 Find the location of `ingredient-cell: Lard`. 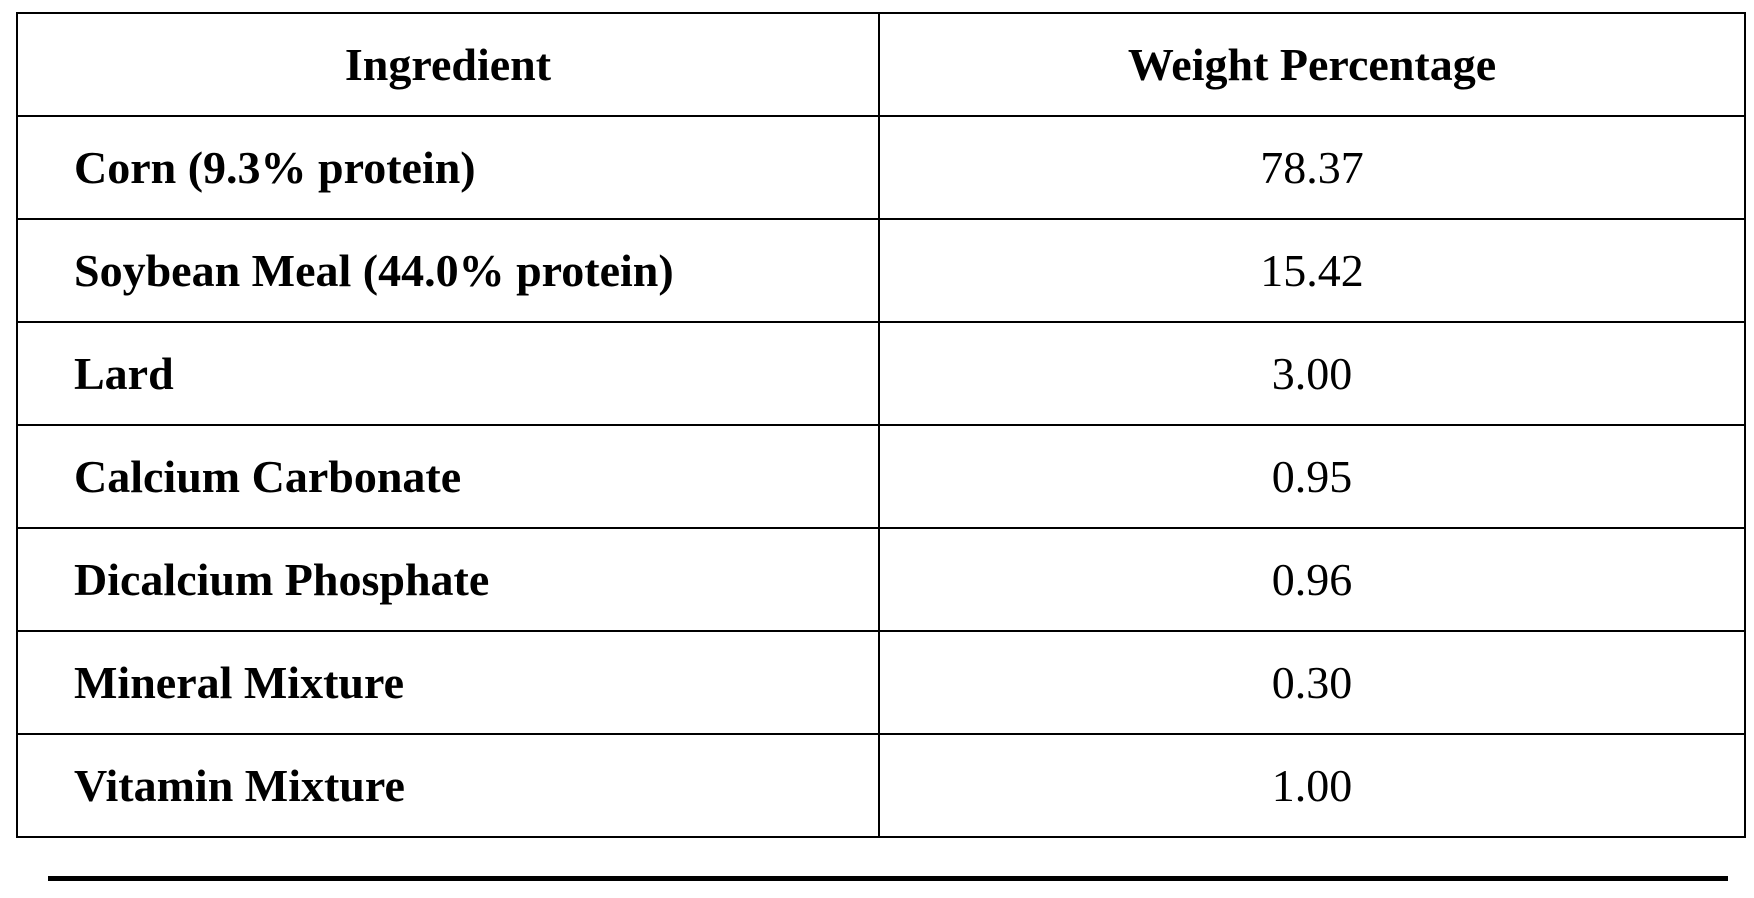

ingredient-cell: Lard is located at coordinates (448, 373).